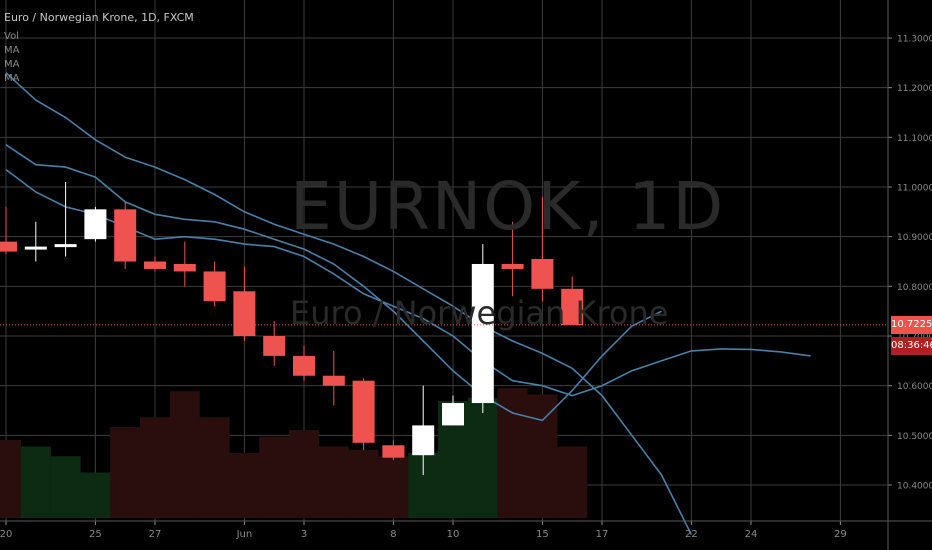  I want to click on indicator-legend: Vol MA MA MA, so click(11, 58).